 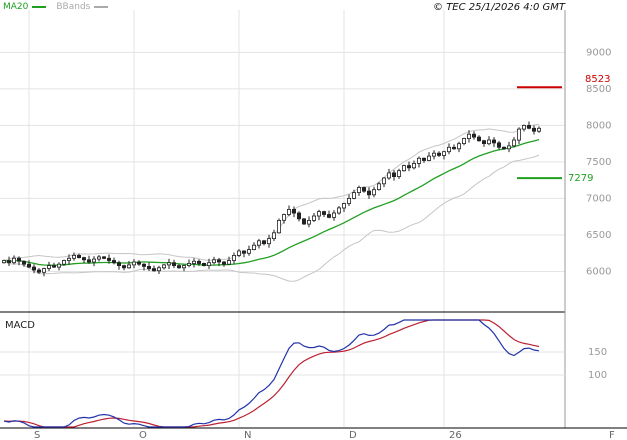 I want to click on bbands-line-swatch, so click(x=101, y=7).